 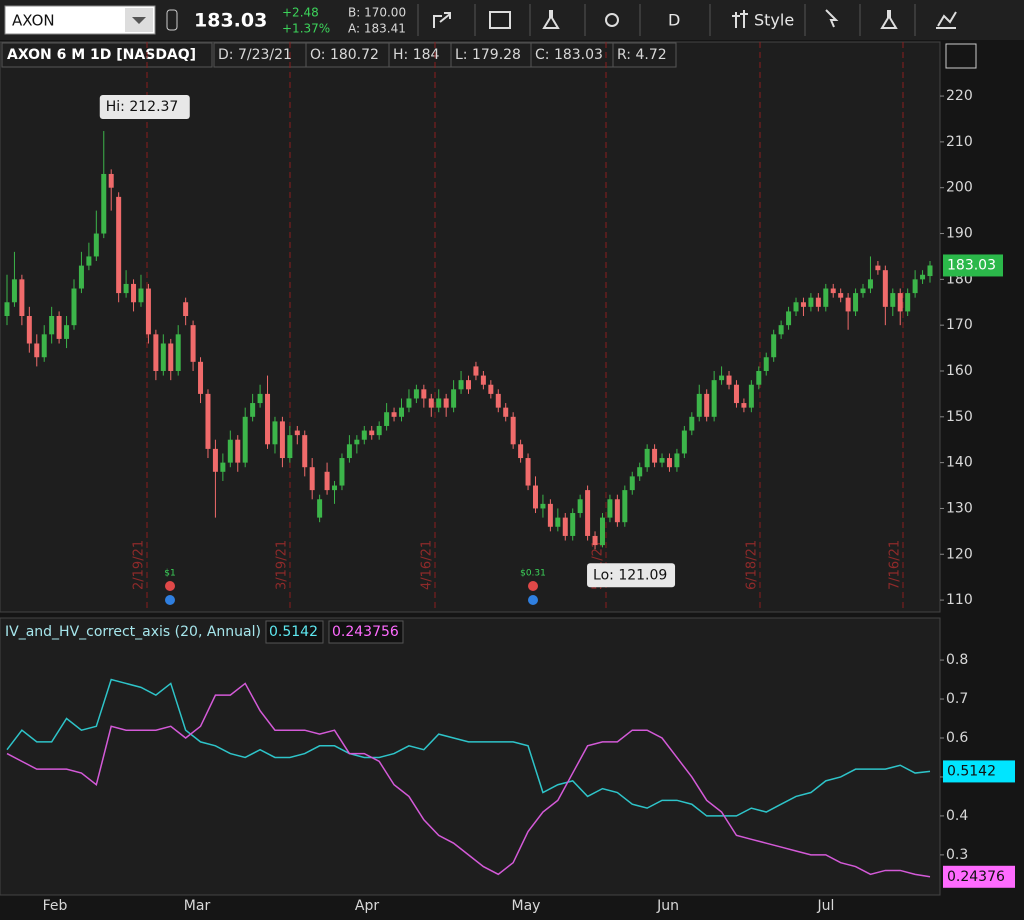 What do you see at coordinates (959, 96) in the screenshot?
I see `y-tick-label: 220` at bounding box center [959, 96].